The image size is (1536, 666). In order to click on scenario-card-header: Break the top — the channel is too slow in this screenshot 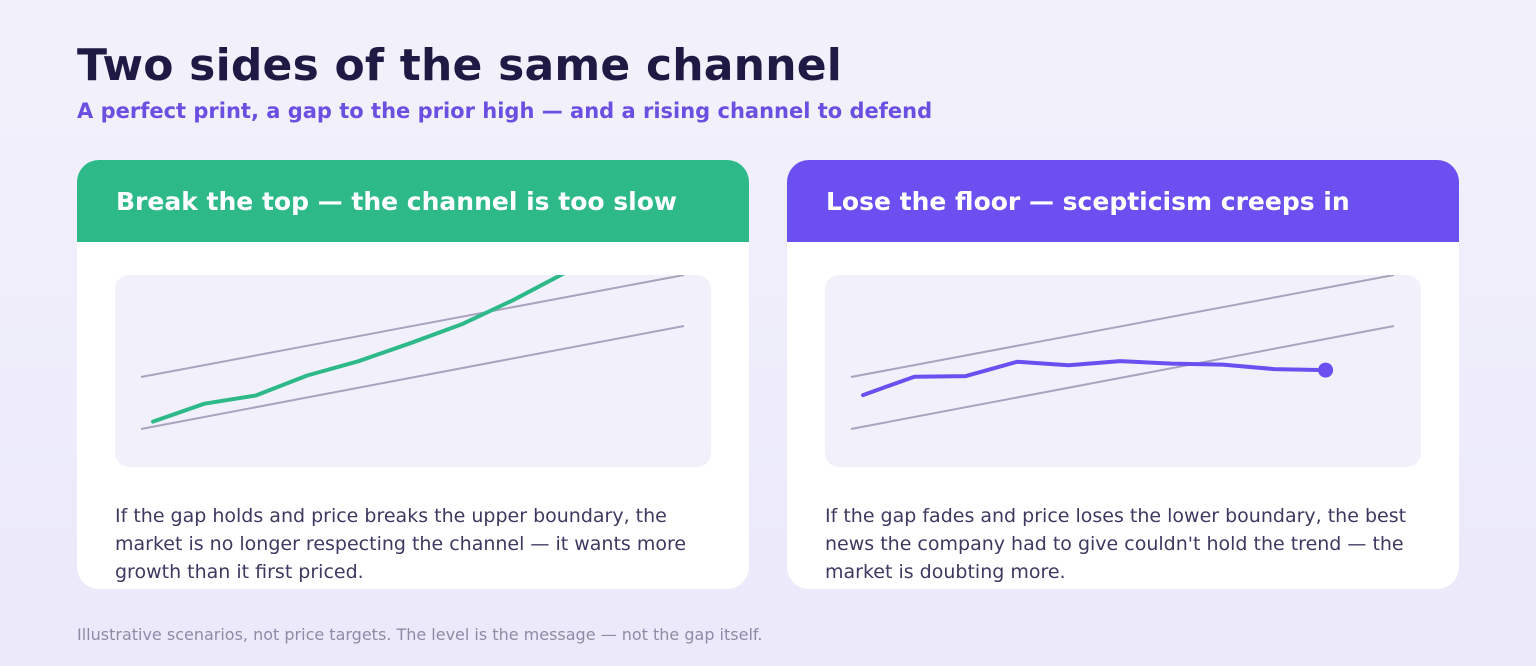, I will do `click(413, 201)`.